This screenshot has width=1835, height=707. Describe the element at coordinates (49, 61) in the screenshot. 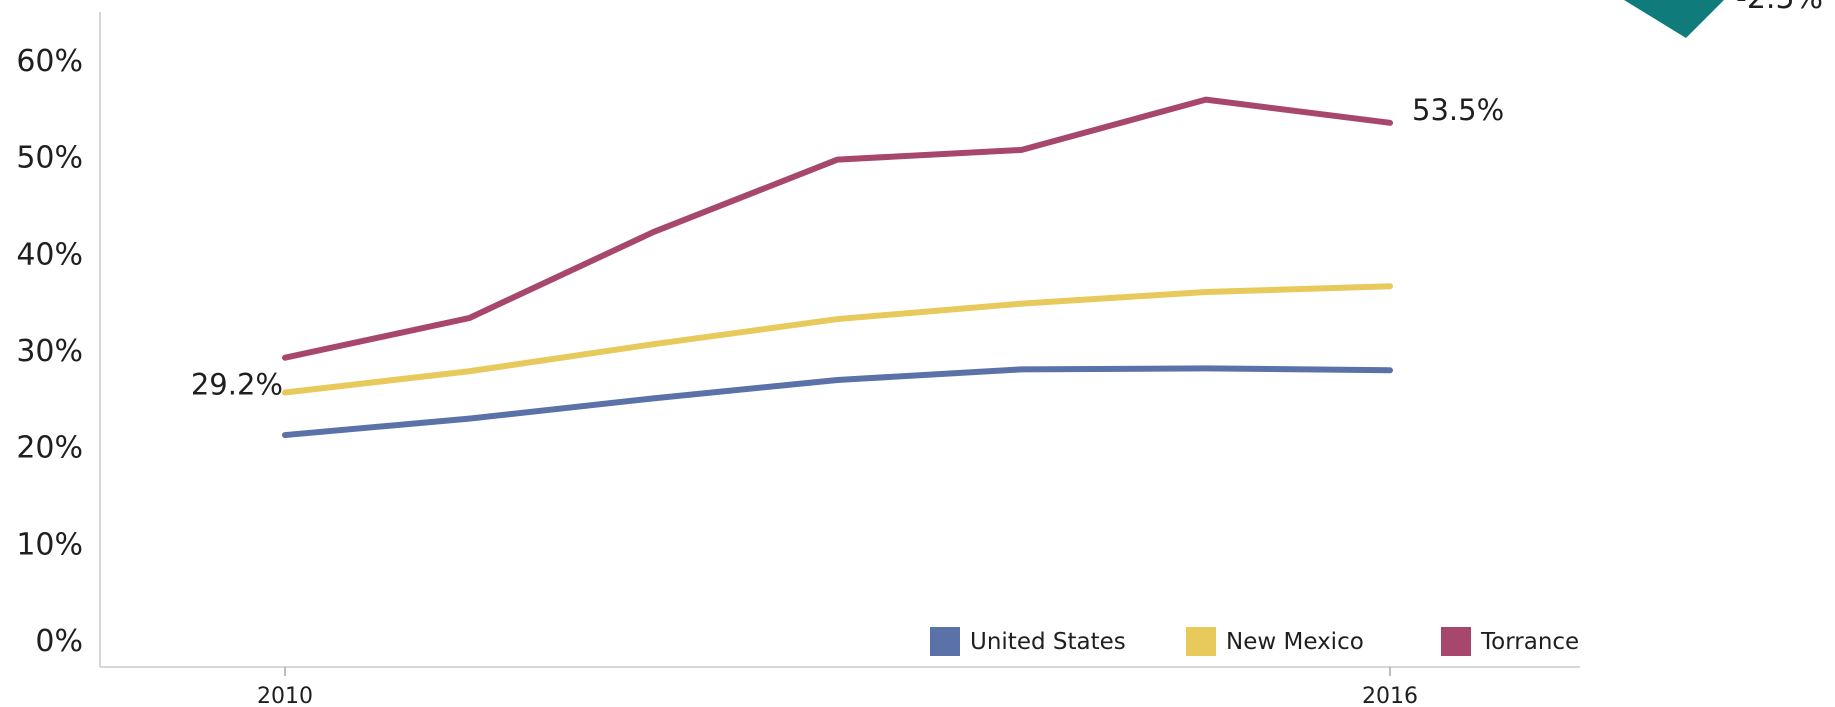

I see `y-tick-label: 60%` at that location.